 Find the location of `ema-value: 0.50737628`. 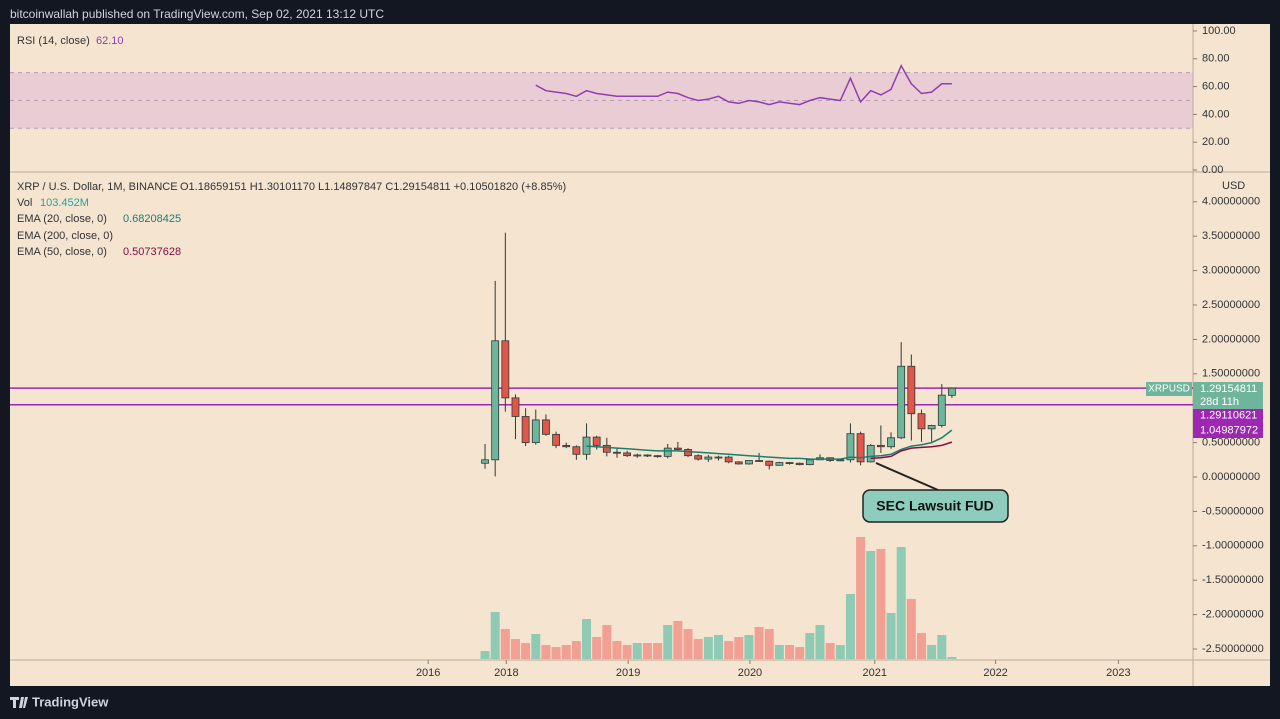

ema-value: 0.50737628 is located at coordinates (152, 252).